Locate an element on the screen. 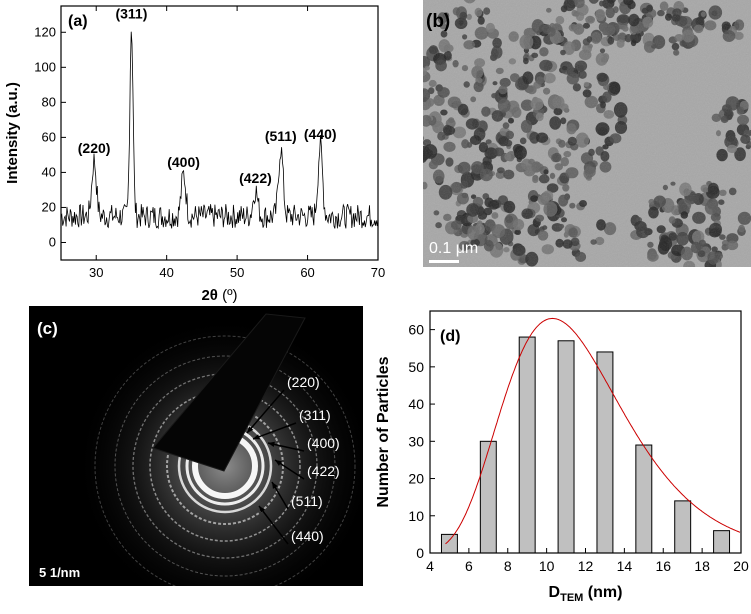 This screenshot has width=751, height=614. x-tick-label: 16 is located at coordinates (663, 566).